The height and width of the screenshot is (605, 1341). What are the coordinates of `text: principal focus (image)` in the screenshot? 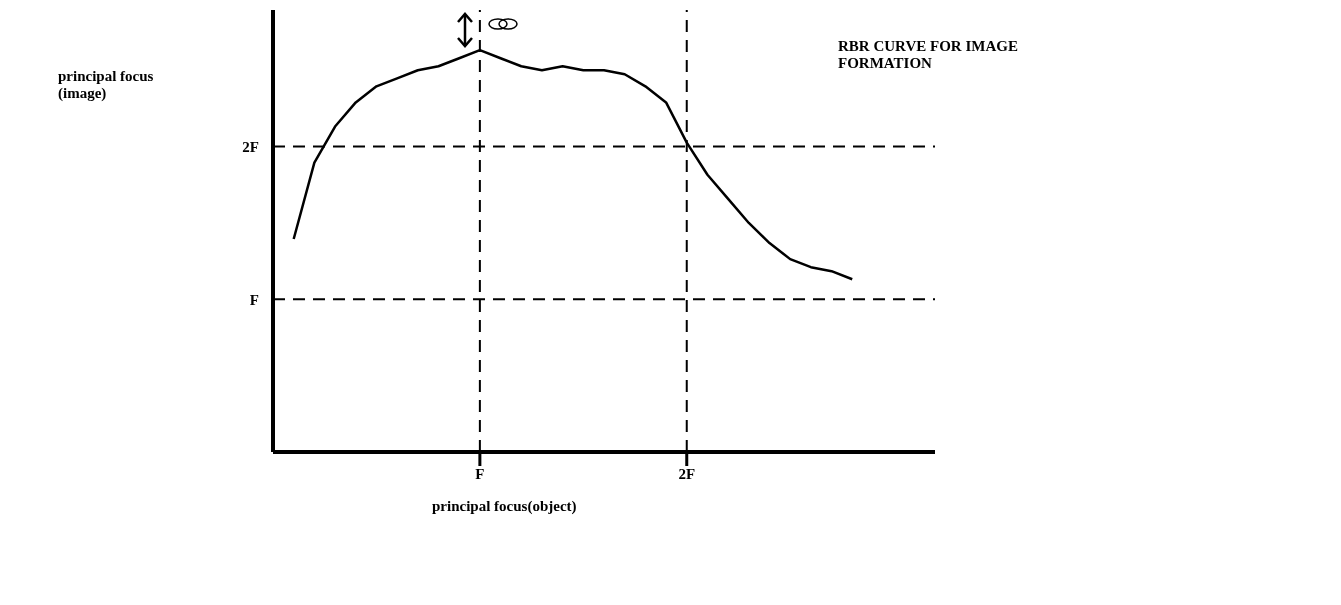 It's located at (106, 85).